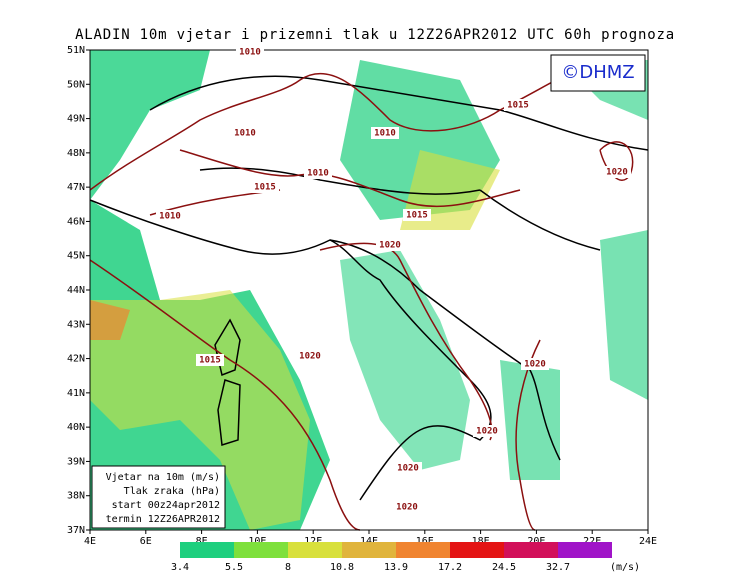  Describe the element at coordinates (163, 477) in the screenshot. I see `info-line: Vjetar na 10m (m/s)` at that location.